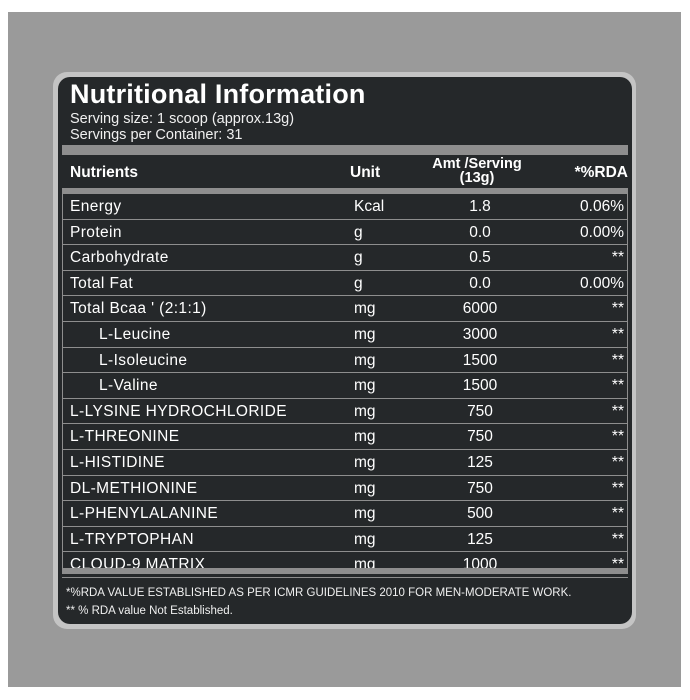 This screenshot has height=700, width=690. Describe the element at coordinates (149, 611) in the screenshot. I see `footnote-not-established: ** % RDA value Not Established.` at that location.